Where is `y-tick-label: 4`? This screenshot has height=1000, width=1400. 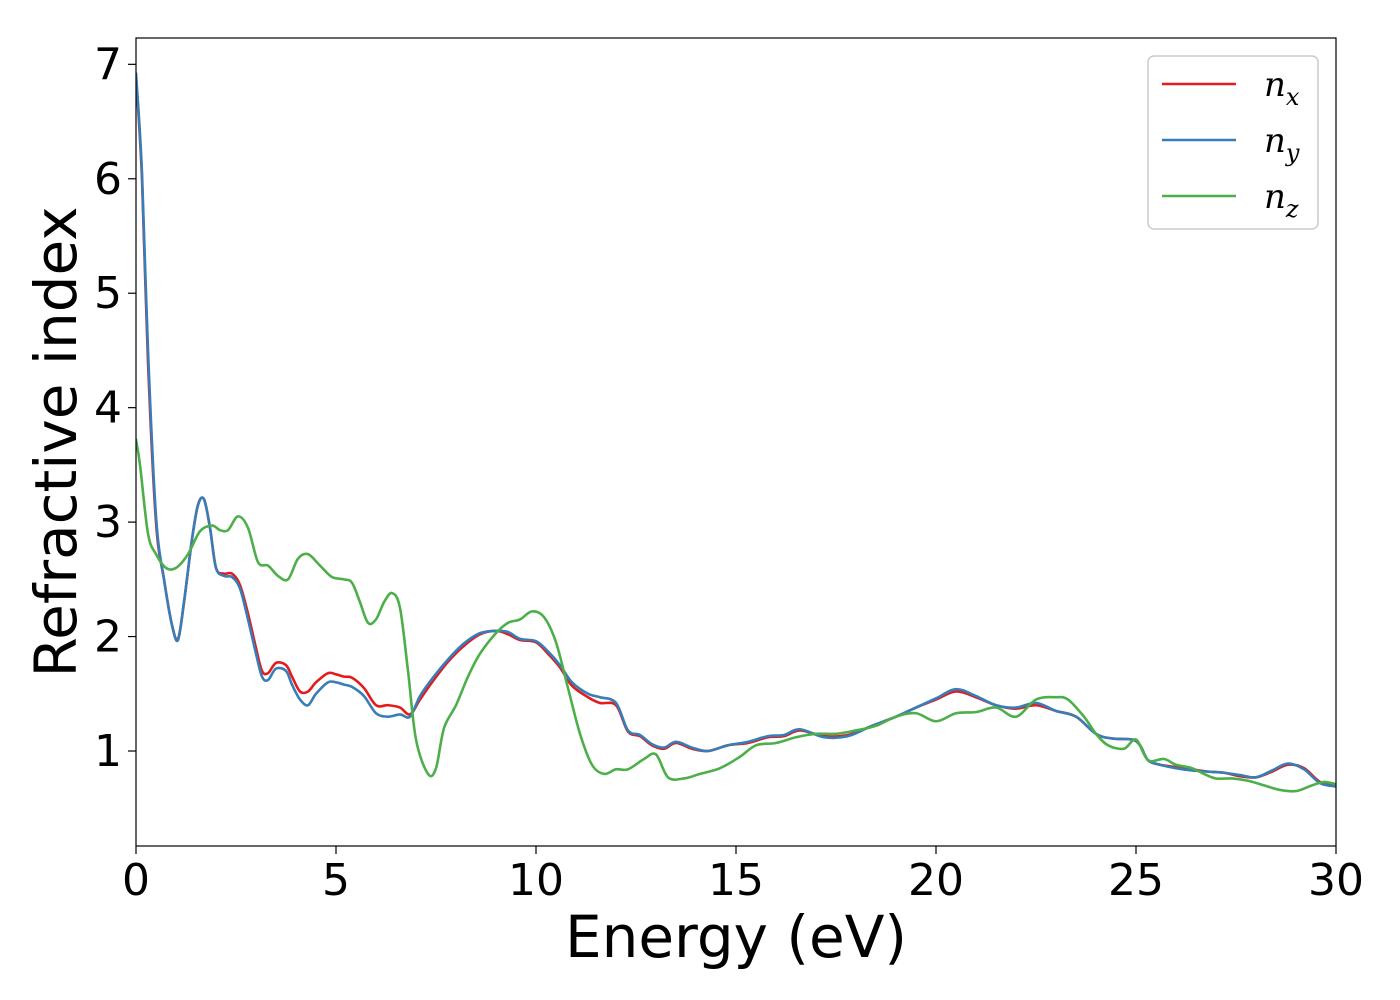
y-tick-label: 4 is located at coordinates (108, 408).